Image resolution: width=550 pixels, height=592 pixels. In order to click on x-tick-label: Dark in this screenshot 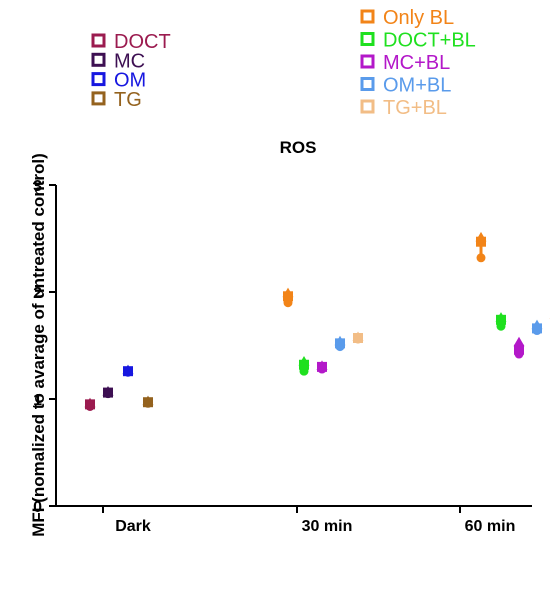, I will do `click(133, 526)`.